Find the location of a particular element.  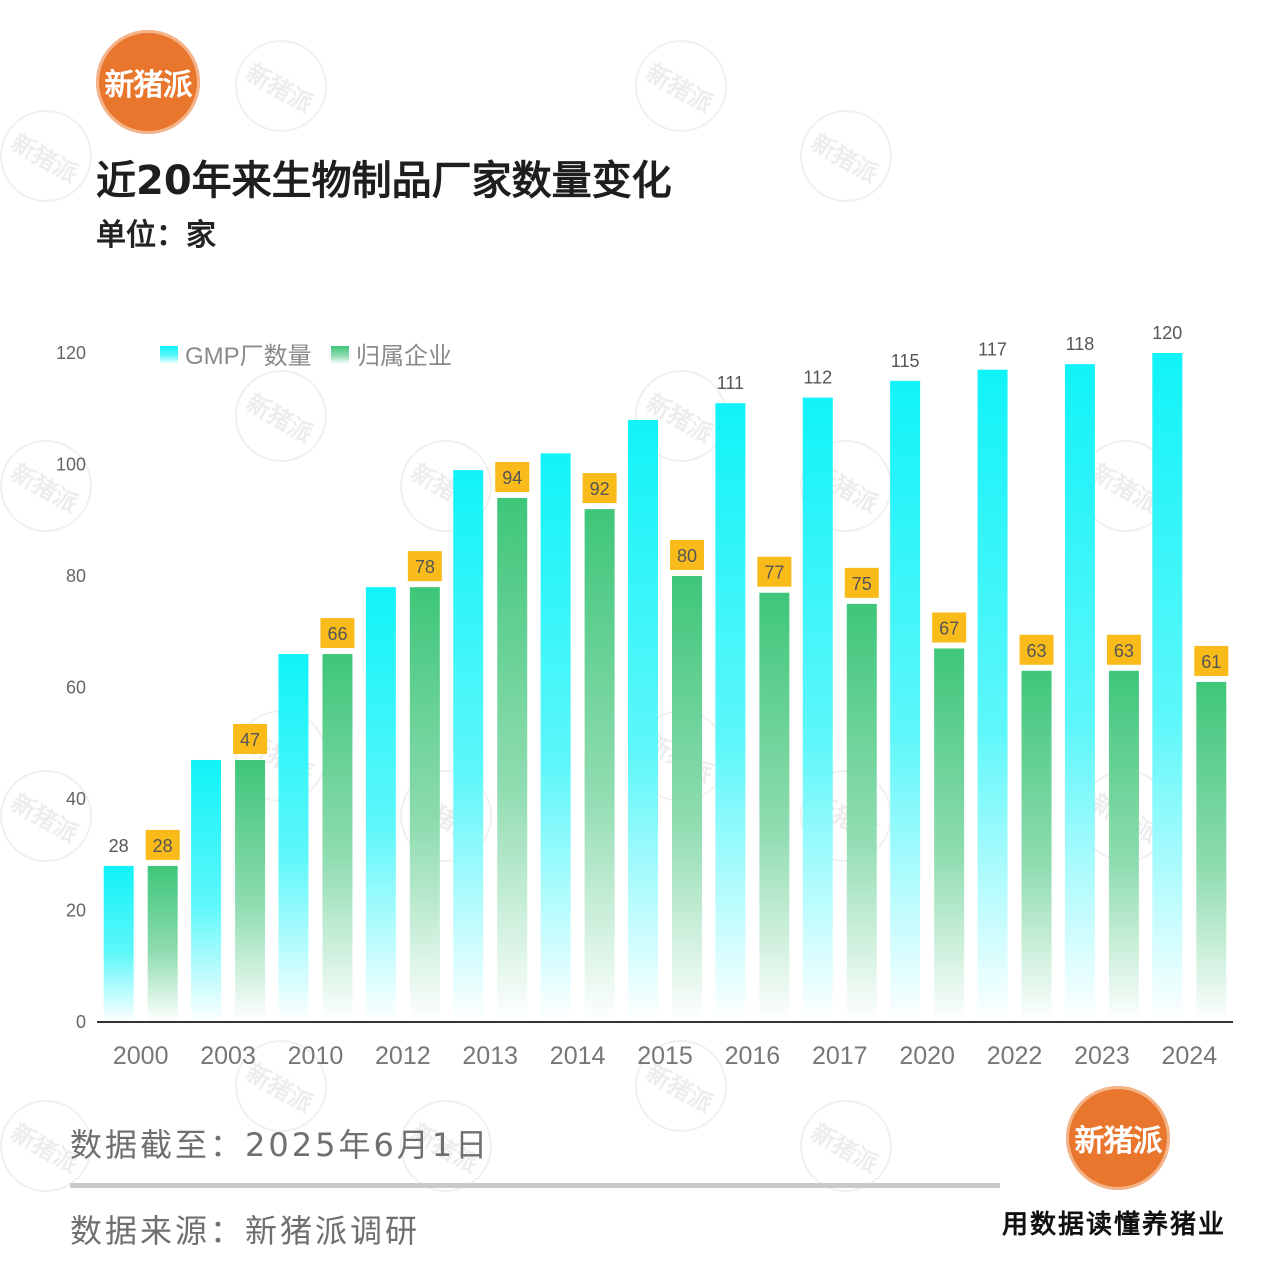

x-tick-label: 2014 is located at coordinates (578, 1056).